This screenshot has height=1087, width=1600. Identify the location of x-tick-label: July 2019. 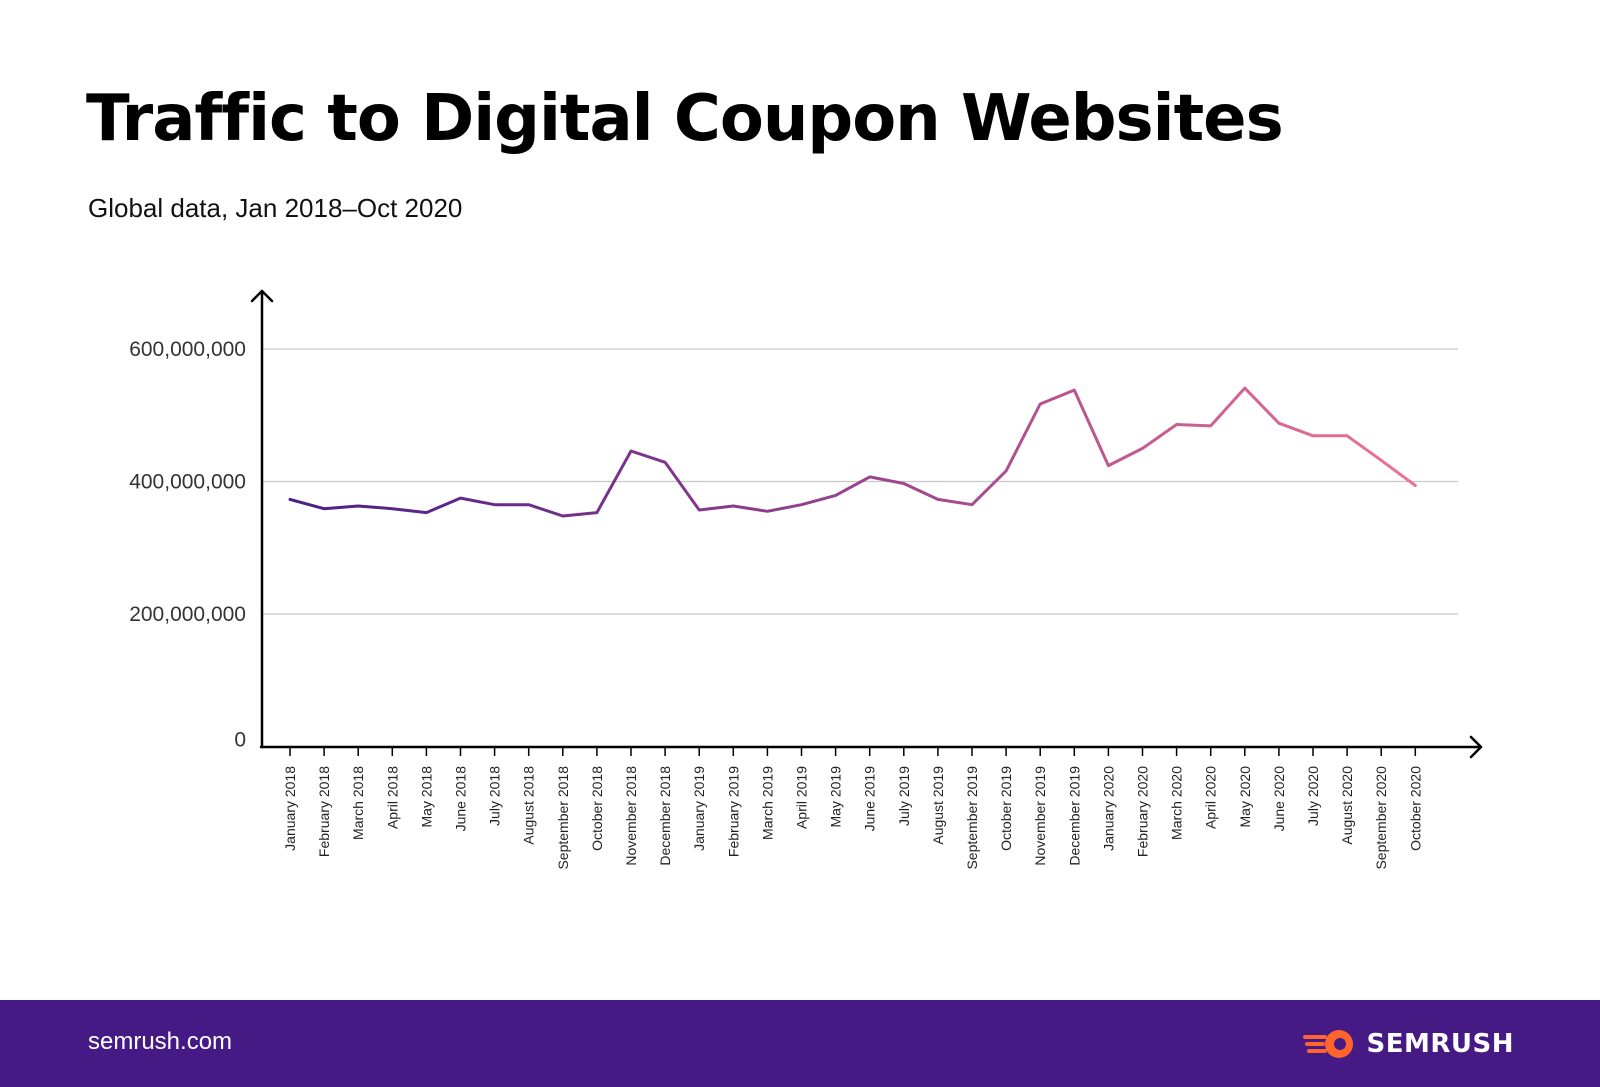
(904, 796).